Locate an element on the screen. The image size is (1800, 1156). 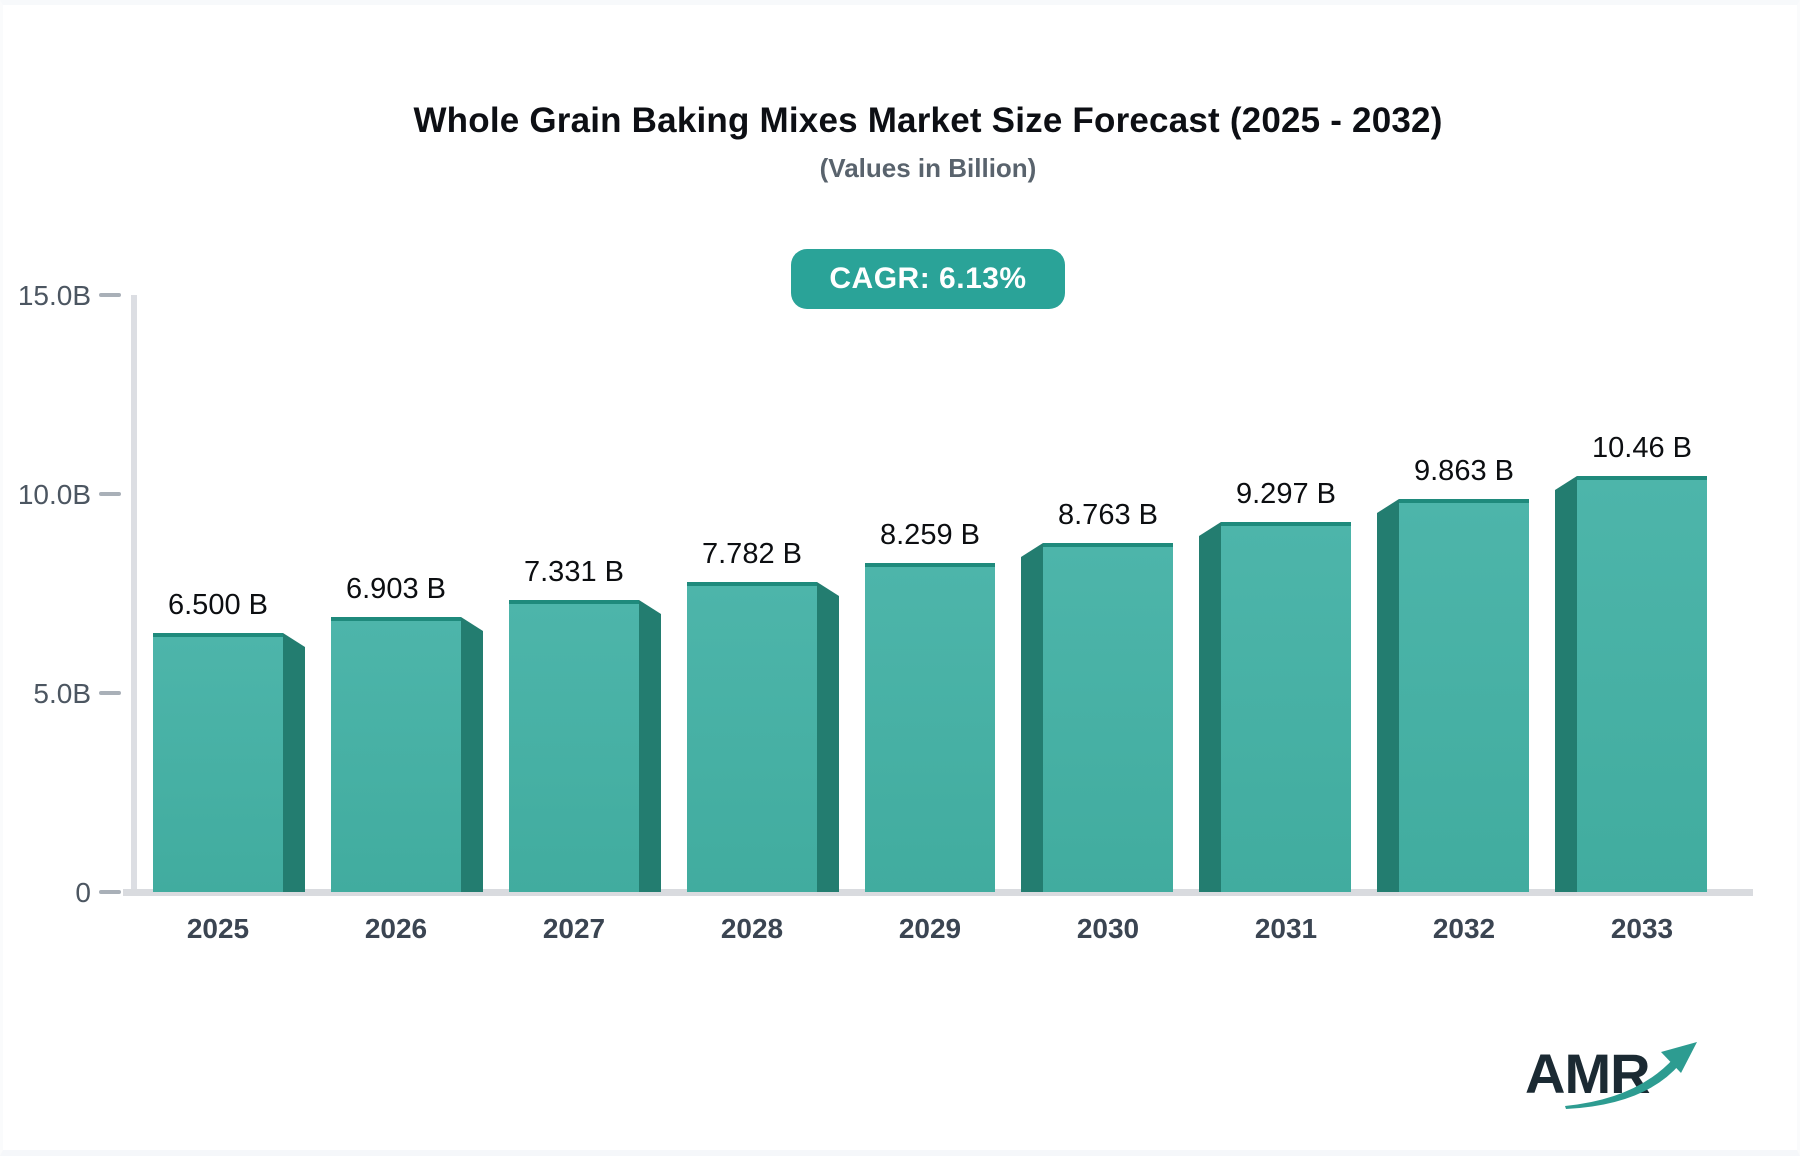
bar-2032 is located at coordinates (1464, 695).